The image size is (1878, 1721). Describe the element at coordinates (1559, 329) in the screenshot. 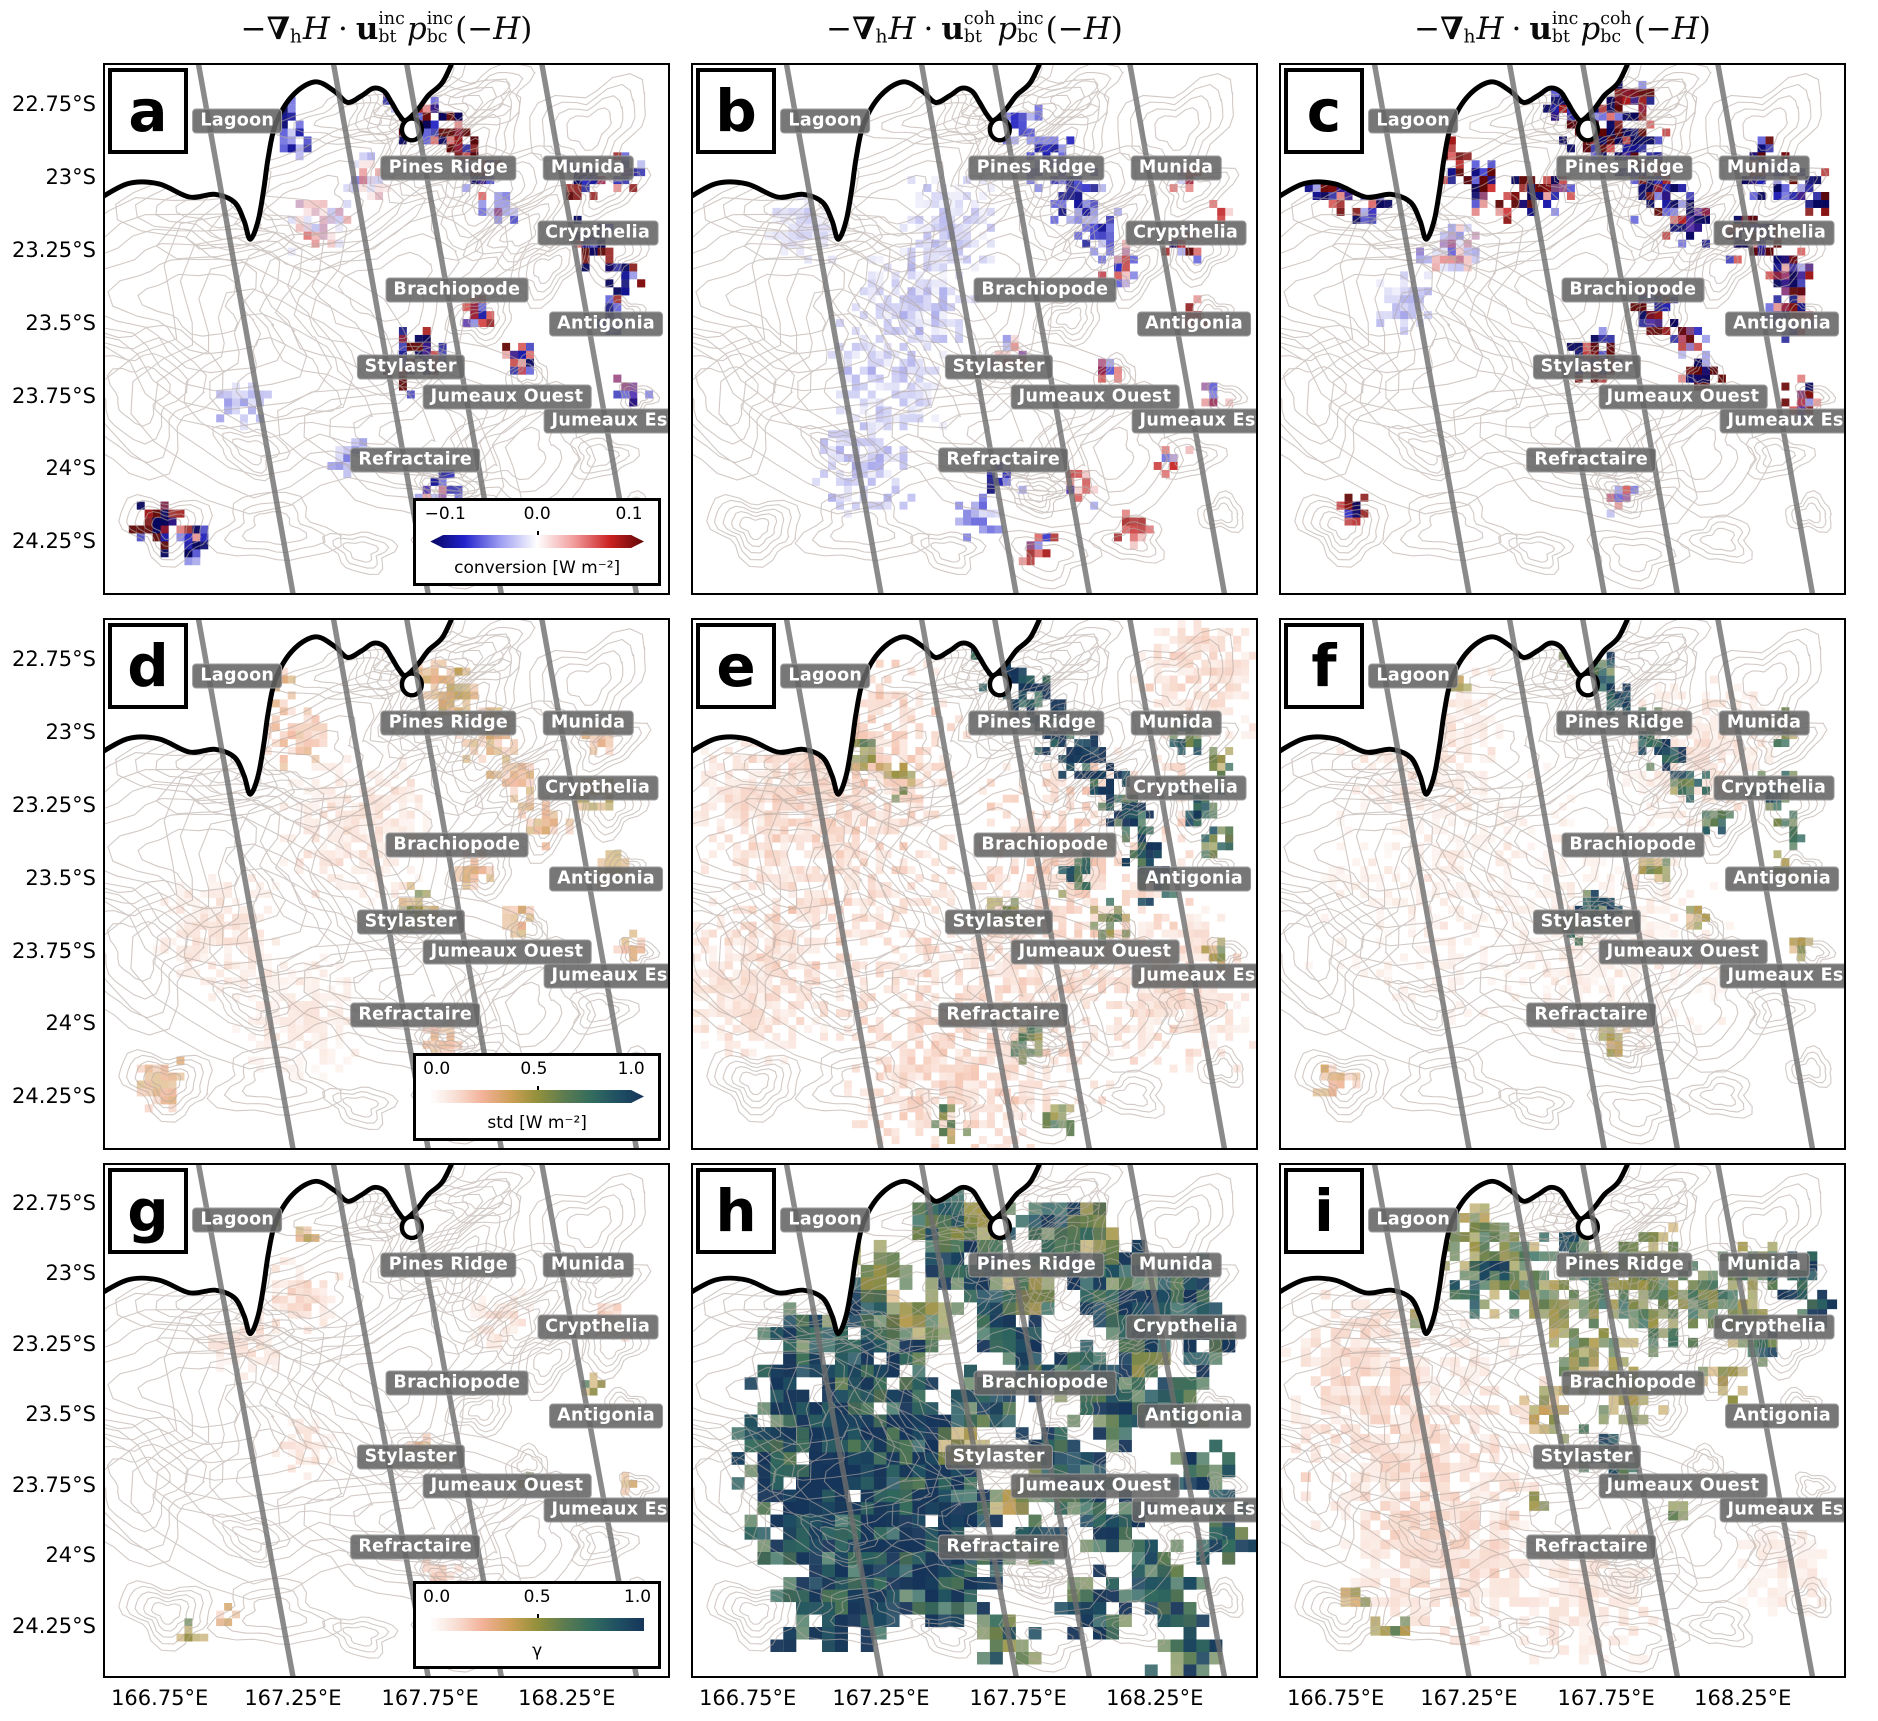

I see `map-svg` at that location.